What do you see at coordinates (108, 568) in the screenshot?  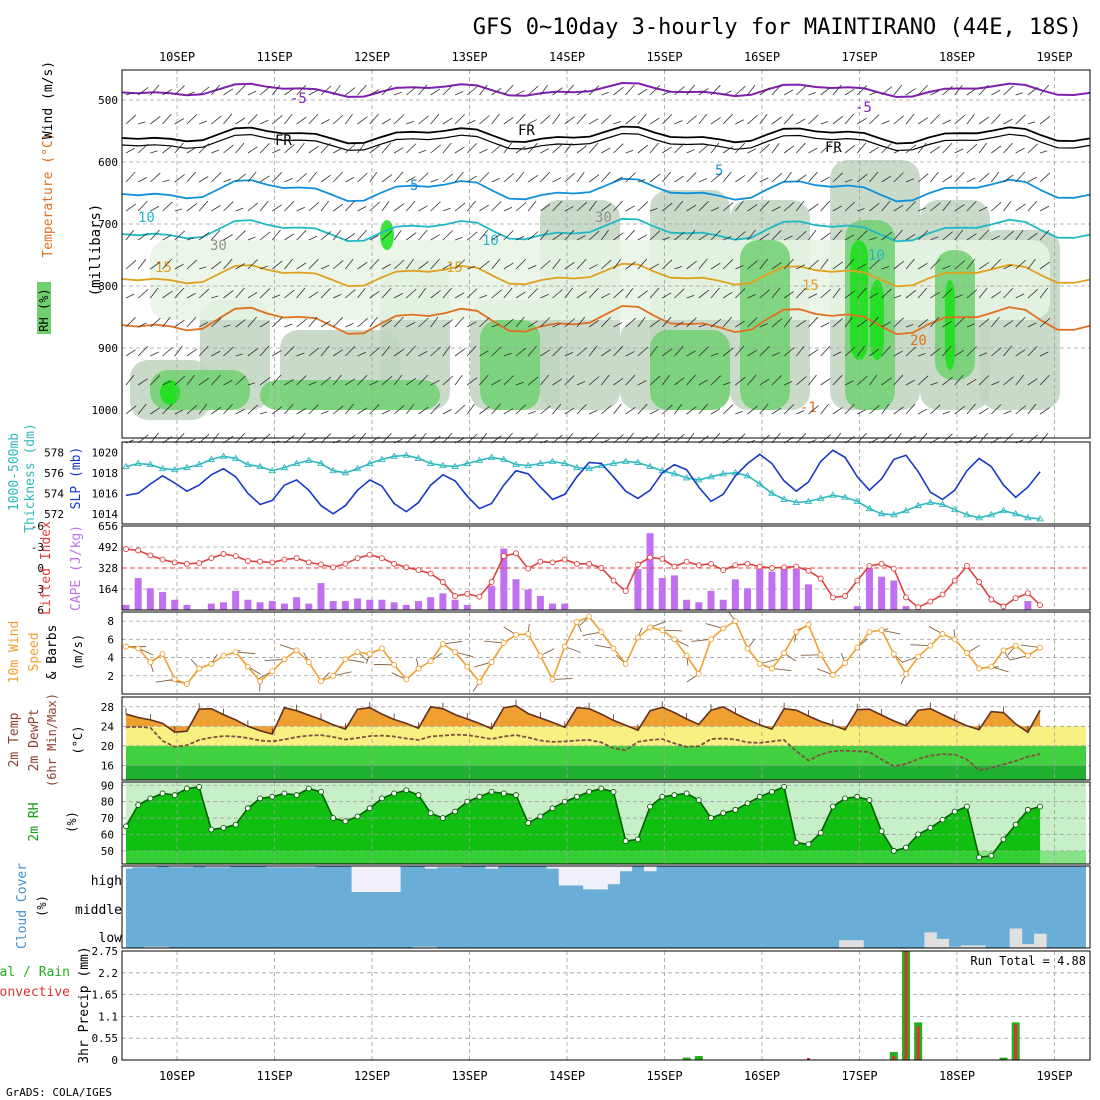 I see `cape-tick: 328` at bounding box center [108, 568].